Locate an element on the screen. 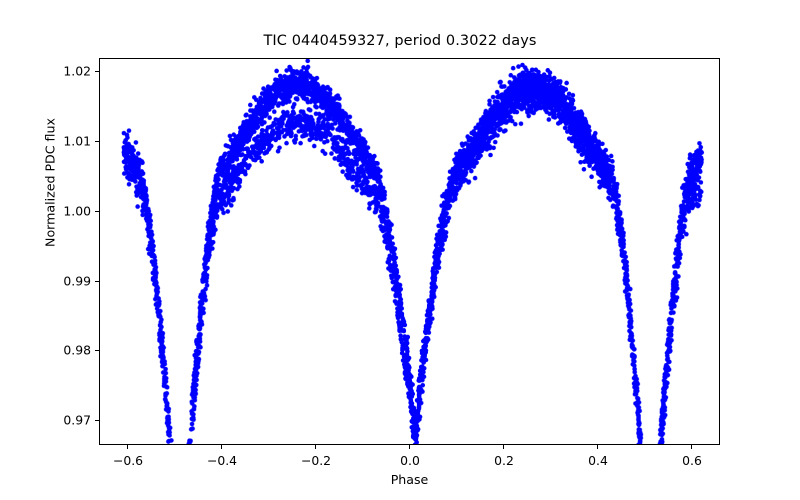 This screenshot has height=500, width=800. ytick-mark-0.99 is located at coordinates (97, 282).